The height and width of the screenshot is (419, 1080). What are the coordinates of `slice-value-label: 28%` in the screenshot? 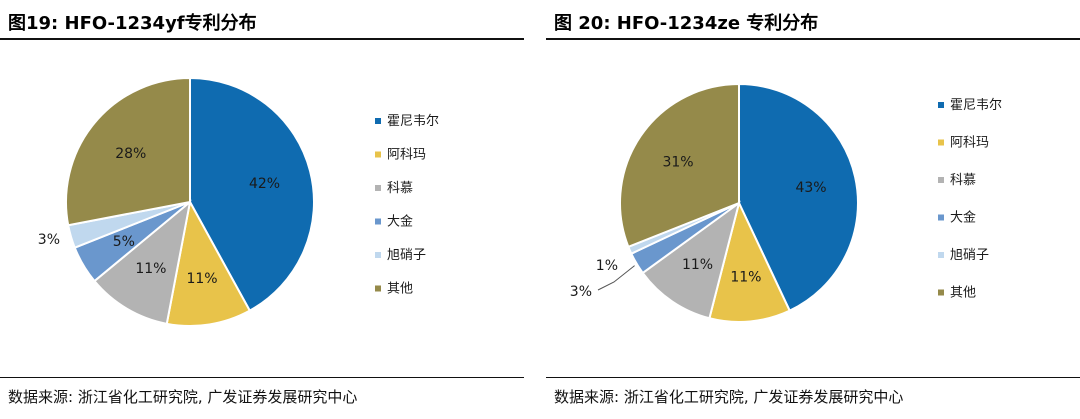 It's located at (130, 154).